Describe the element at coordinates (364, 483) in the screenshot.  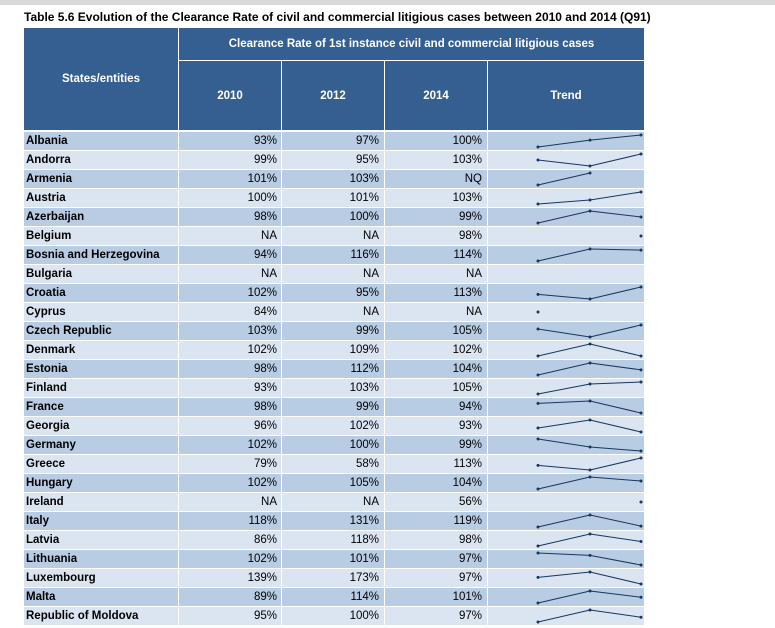
I see `cell-2012: 105%` at that location.